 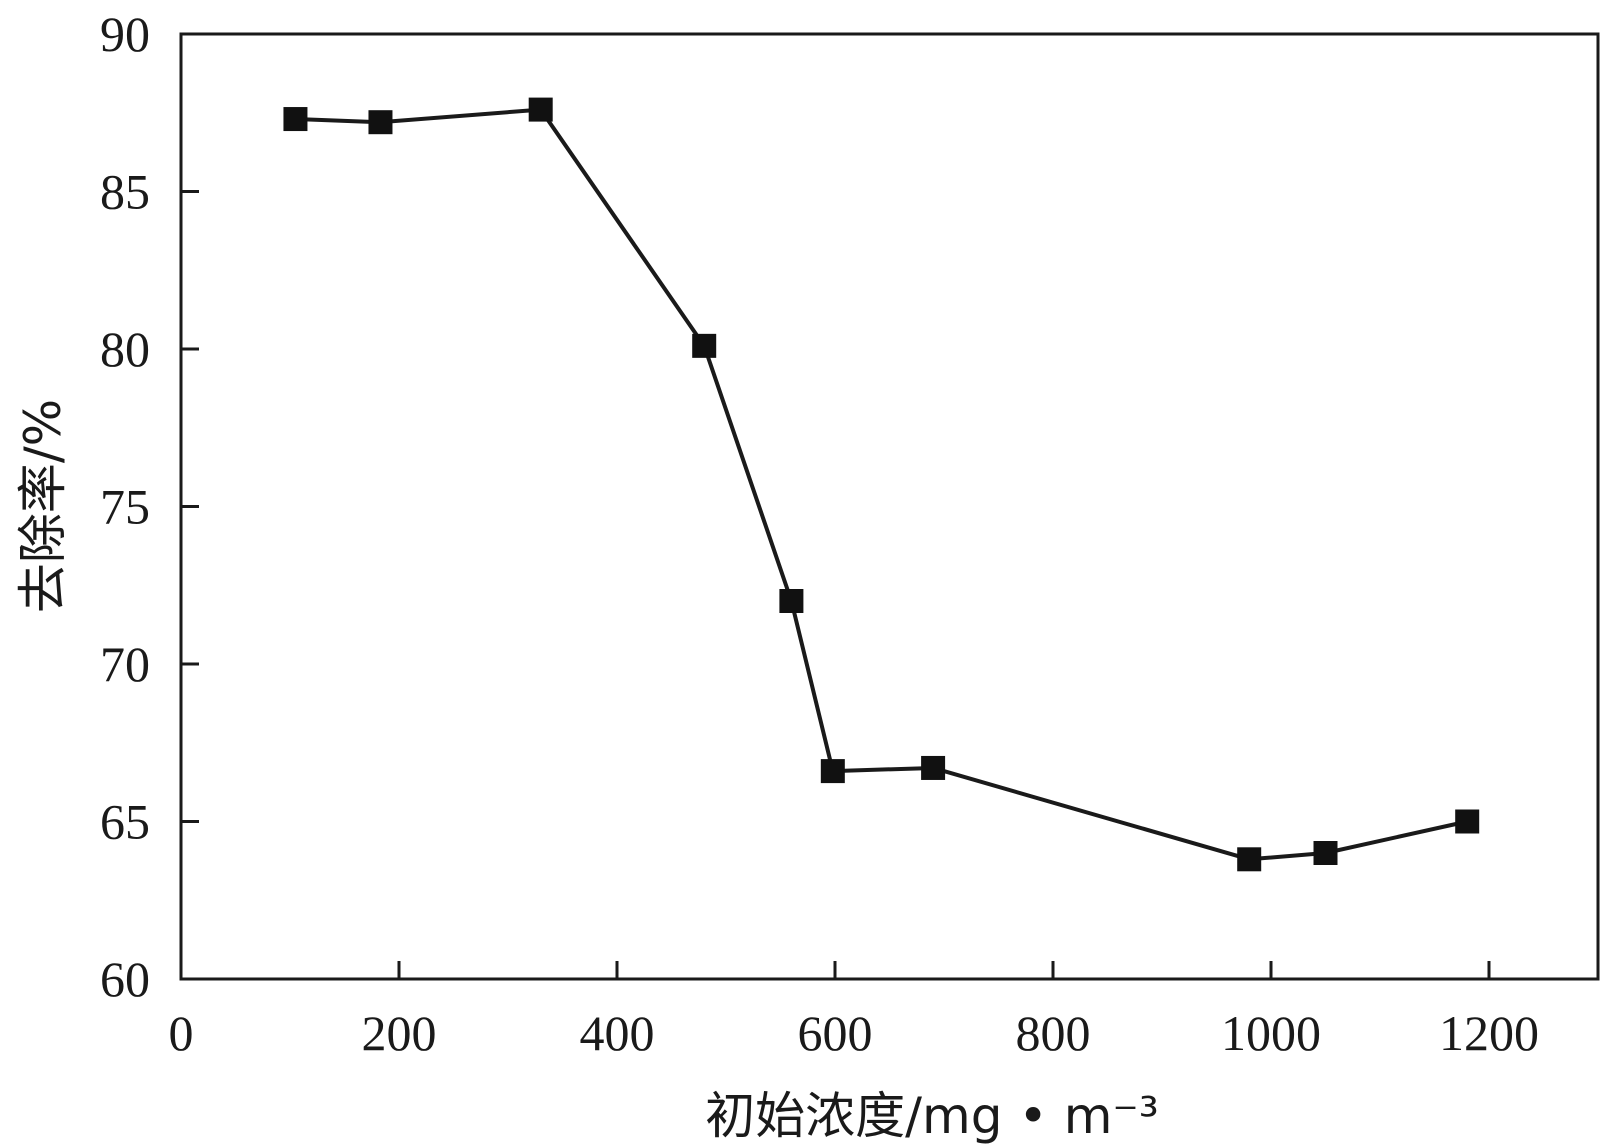 What do you see at coordinates (1271, 1033) in the screenshot?
I see `x-tick-label: 1000` at bounding box center [1271, 1033].